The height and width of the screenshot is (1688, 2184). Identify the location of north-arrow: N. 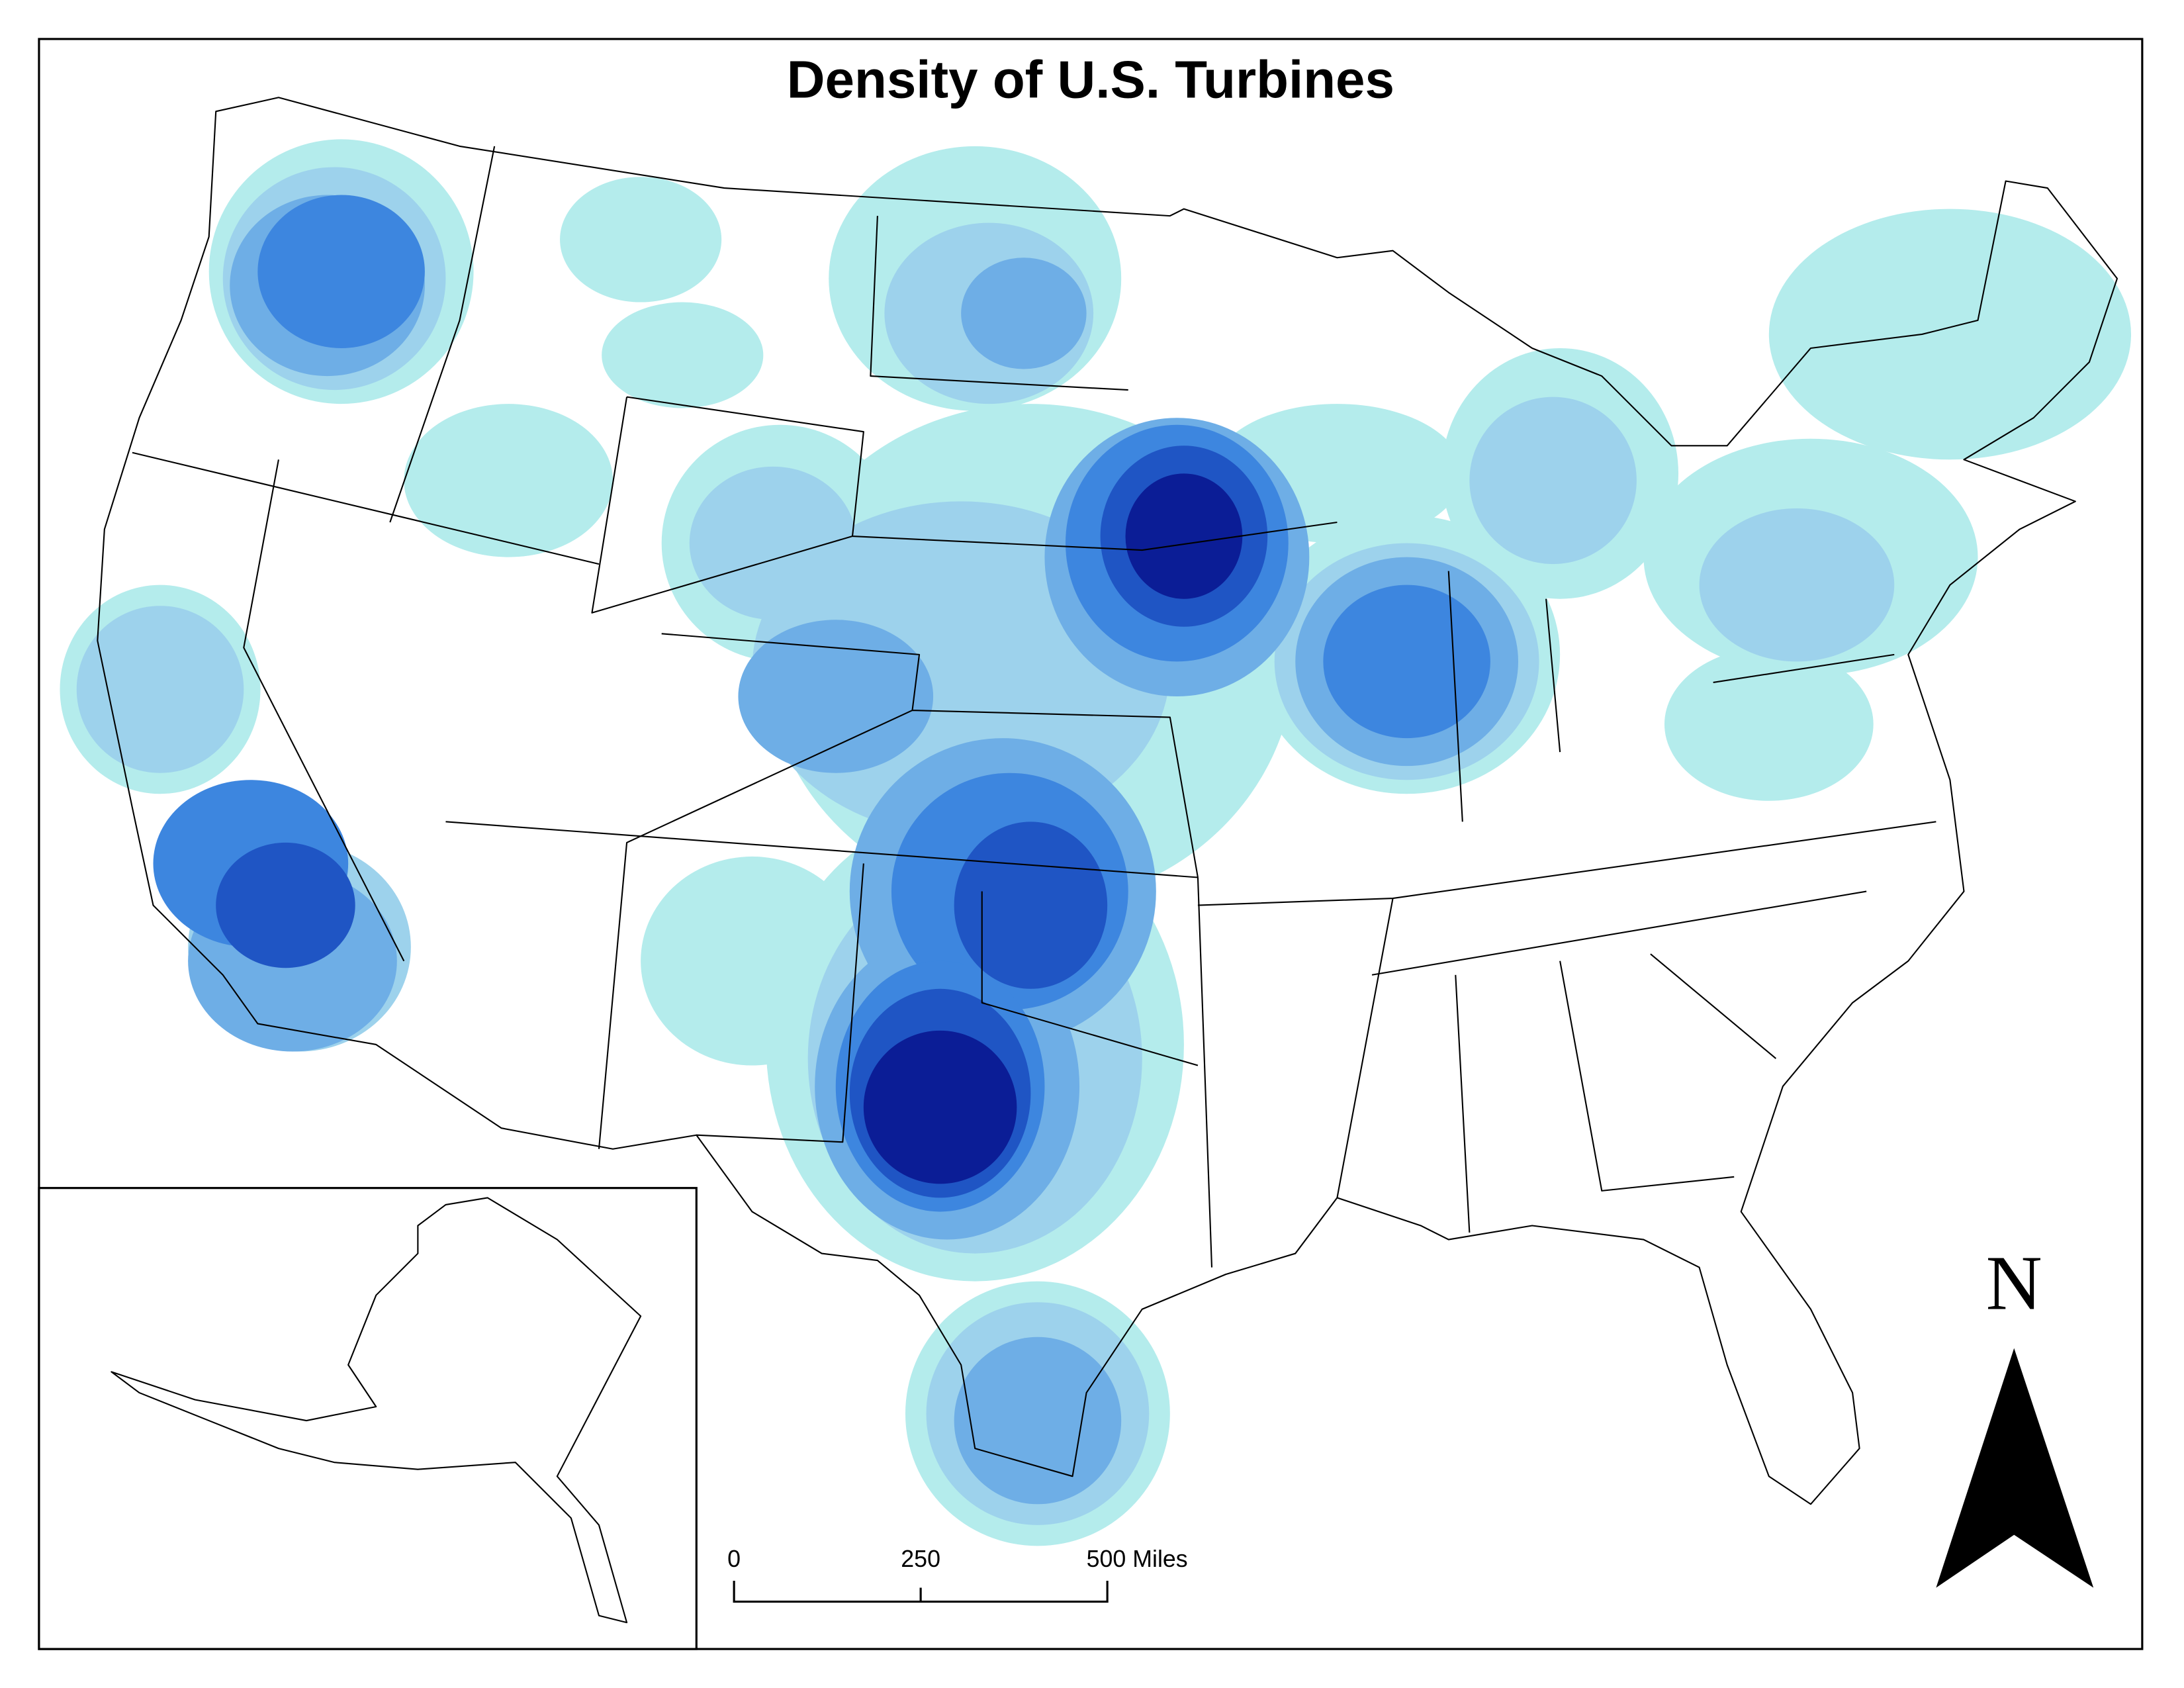
(2015, 1414).